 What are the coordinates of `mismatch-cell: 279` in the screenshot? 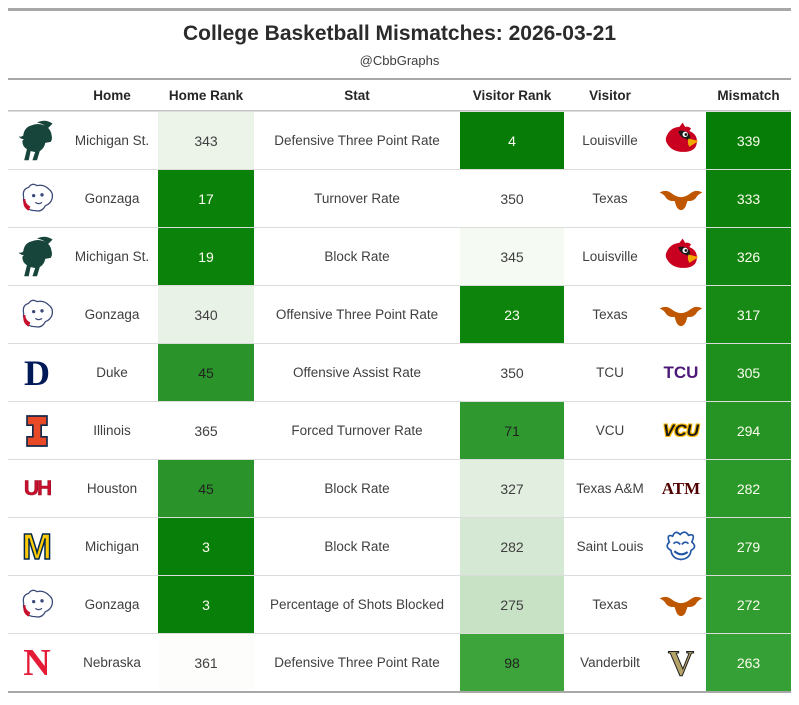 It's located at (748, 546).